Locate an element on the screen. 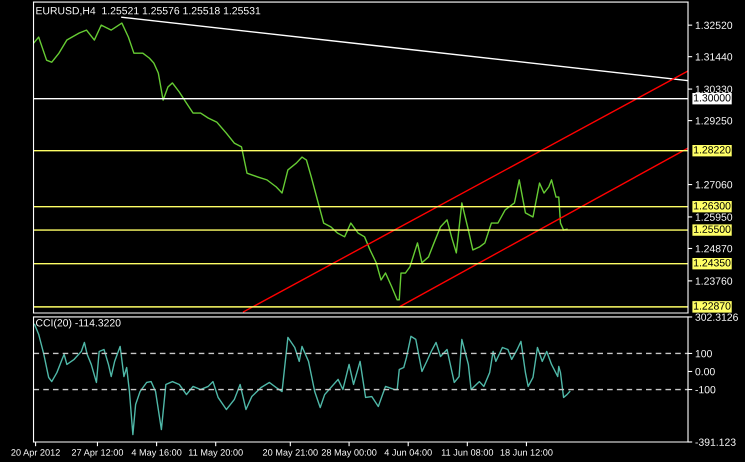 The height and width of the screenshot is (462, 745). x-tick-label: 4 May 16:00 is located at coordinates (157, 453).